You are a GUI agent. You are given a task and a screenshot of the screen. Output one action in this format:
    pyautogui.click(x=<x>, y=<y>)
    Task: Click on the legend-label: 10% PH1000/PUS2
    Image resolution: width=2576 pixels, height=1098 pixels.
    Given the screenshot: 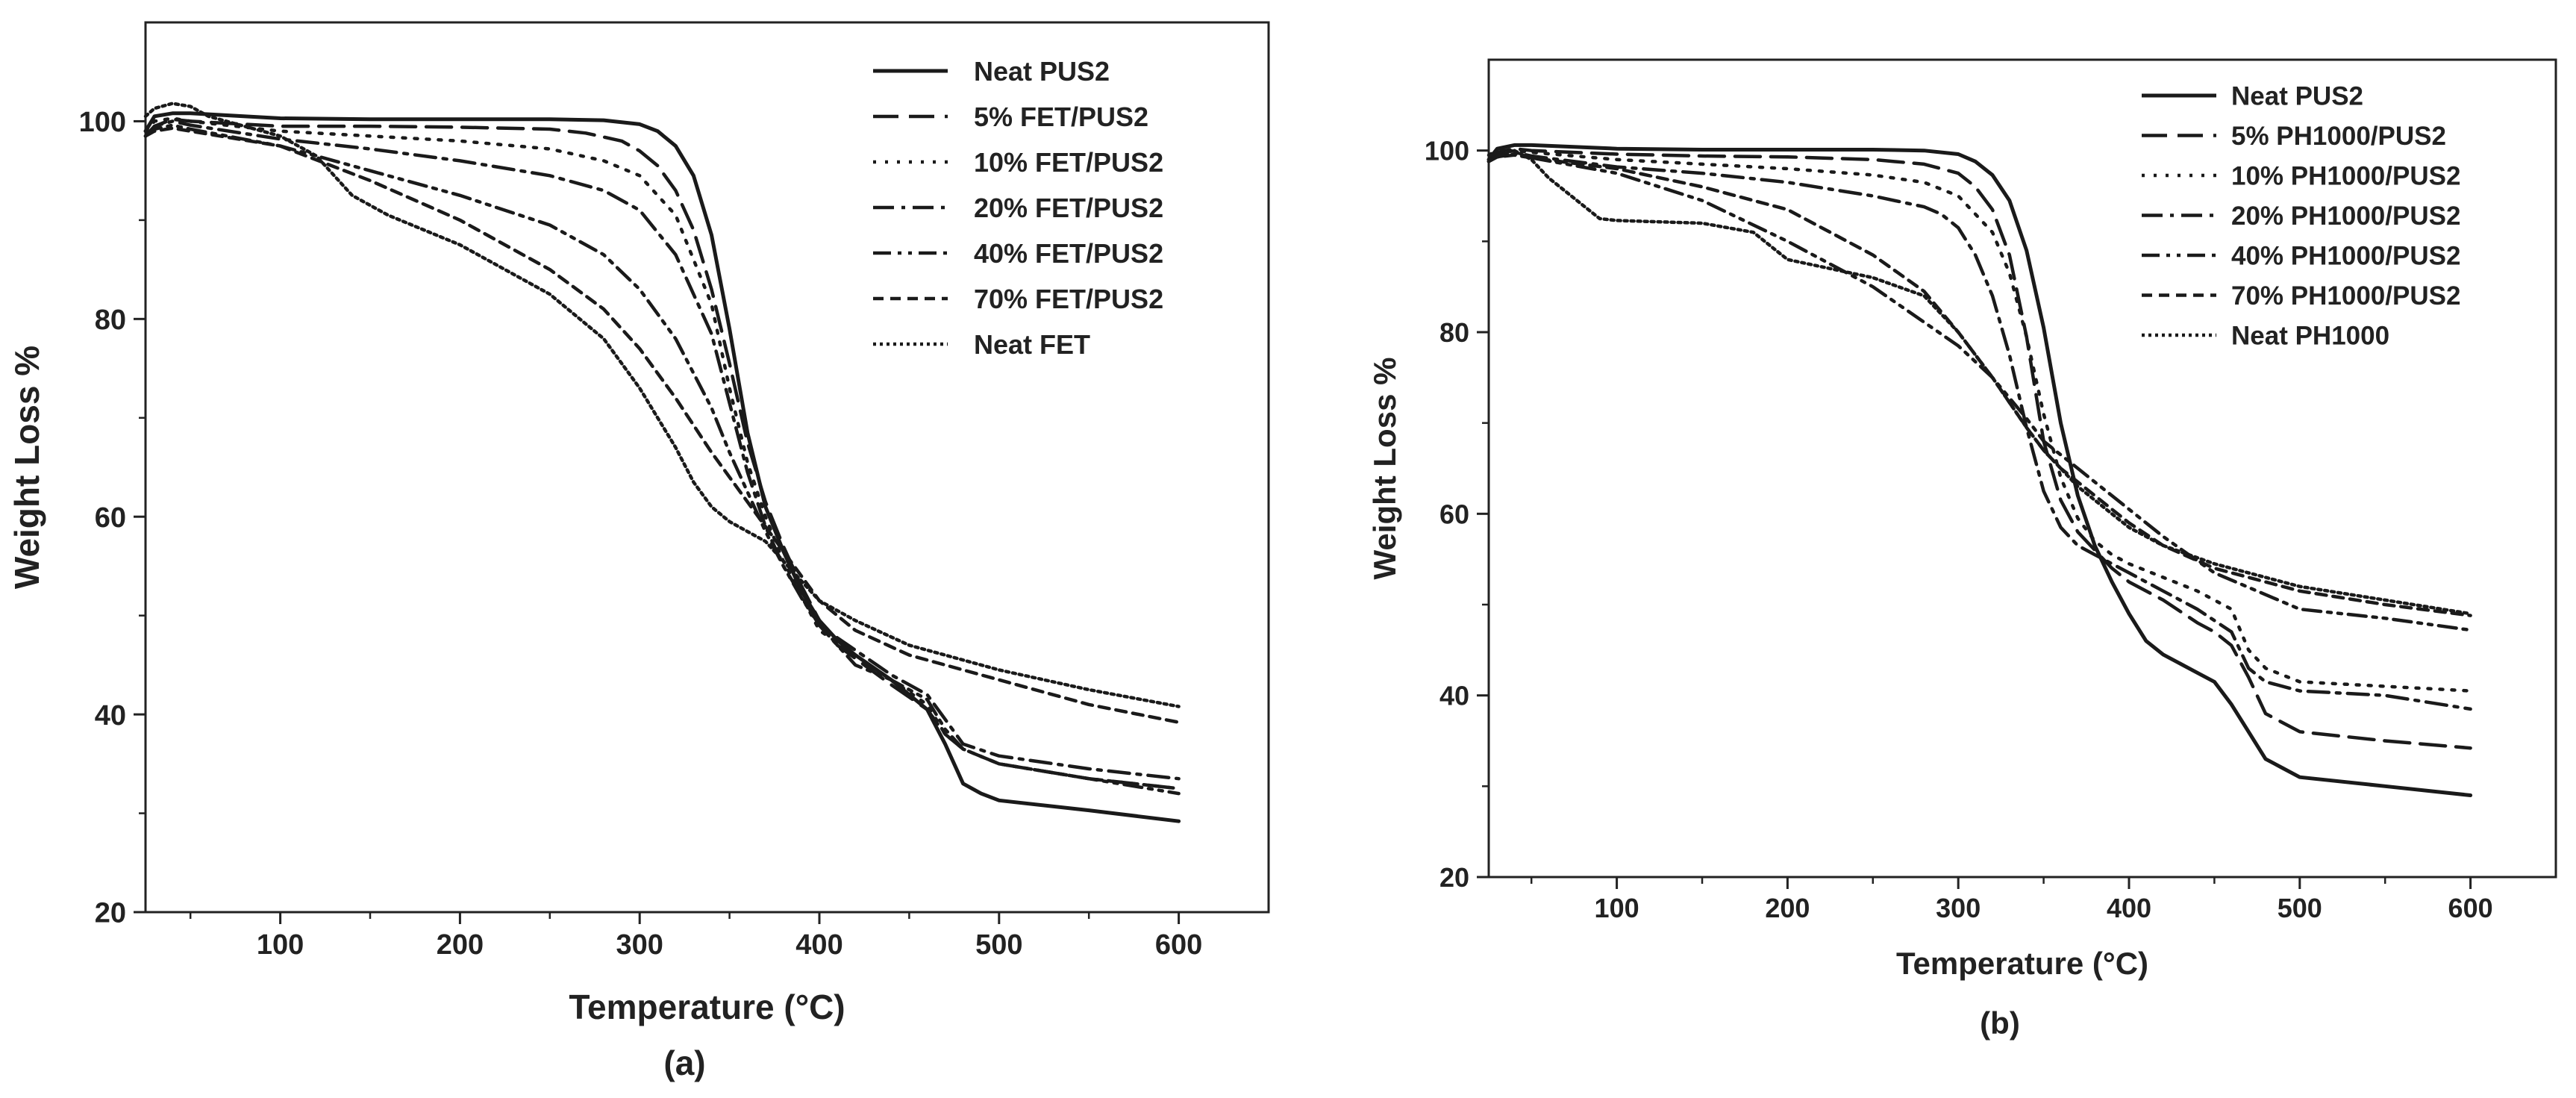 What is the action you would take?
    pyautogui.click(x=2345, y=176)
    